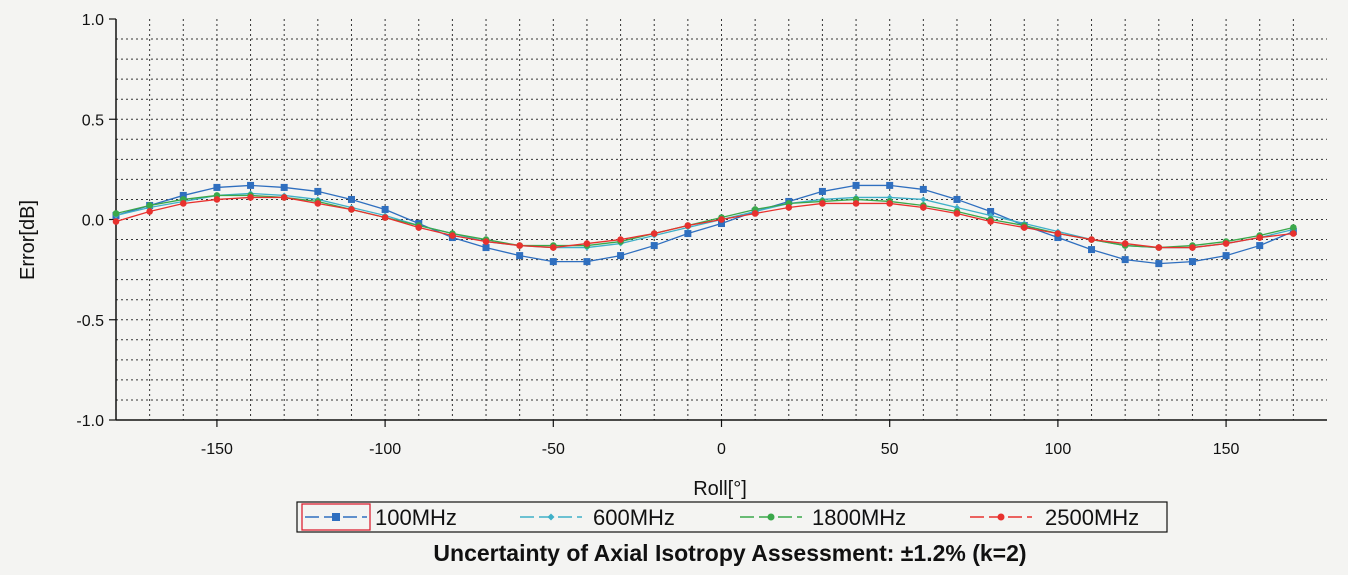 Image resolution: width=1348 pixels, height=575 pixels. What do you see at coordinates (93, 120) in the screenshot?
I see `y-tick-label: 0.5` at bounding box center [93, 120].